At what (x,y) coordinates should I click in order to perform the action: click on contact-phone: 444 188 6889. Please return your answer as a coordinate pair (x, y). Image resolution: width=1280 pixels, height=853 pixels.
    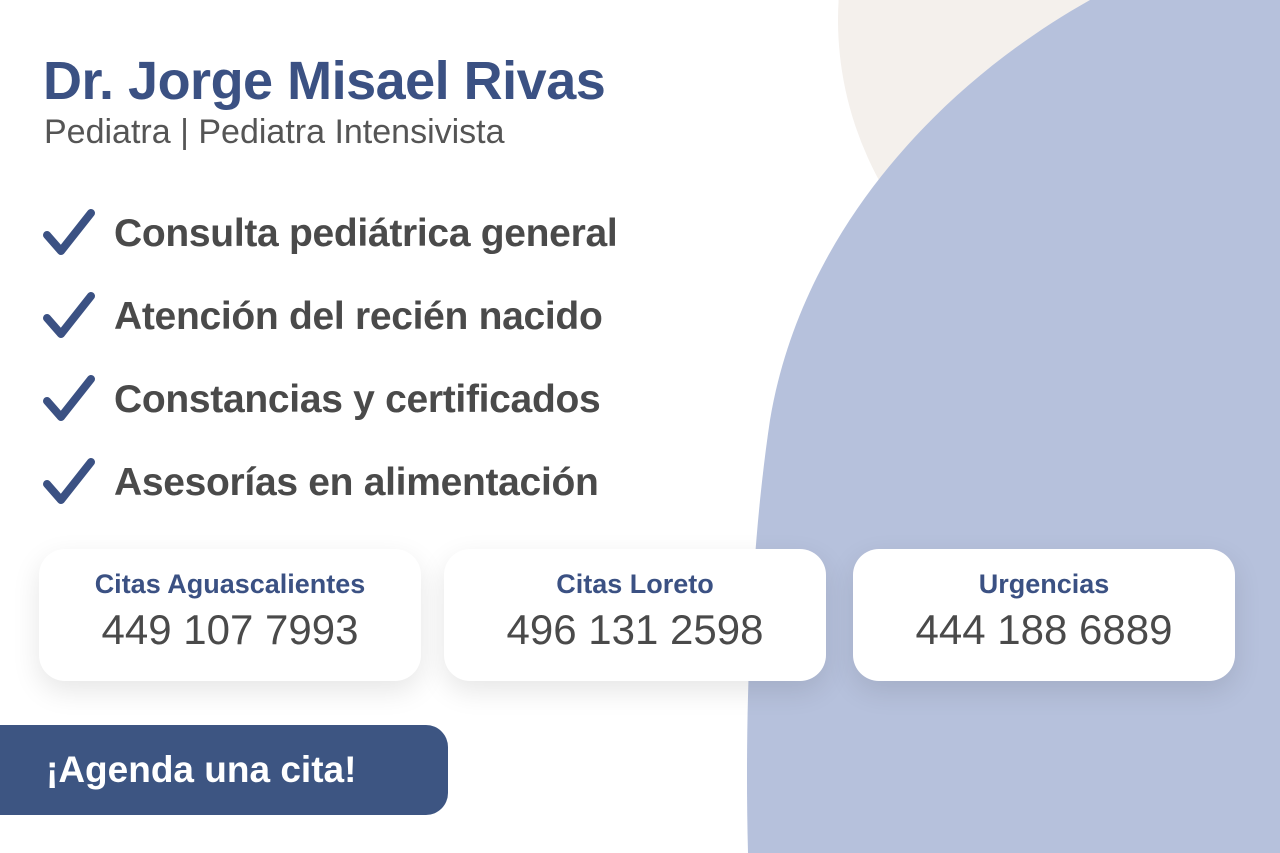
    Looking at the image, I should click on (1044, 629).